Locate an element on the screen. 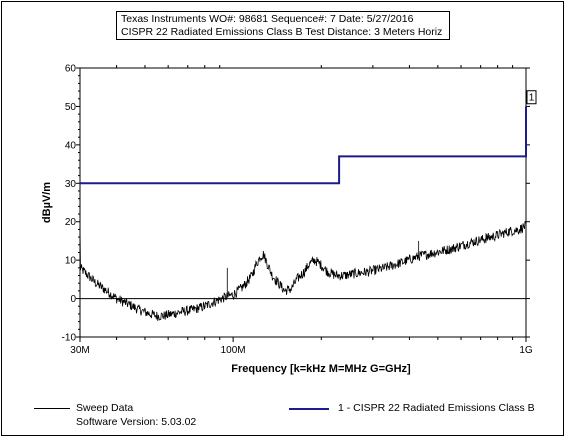 This screenshot has width=567, height=439. legend-limit-label: 1 - CISPR 22 Radiated Emissions Class B is located at coordinates (436, 408).